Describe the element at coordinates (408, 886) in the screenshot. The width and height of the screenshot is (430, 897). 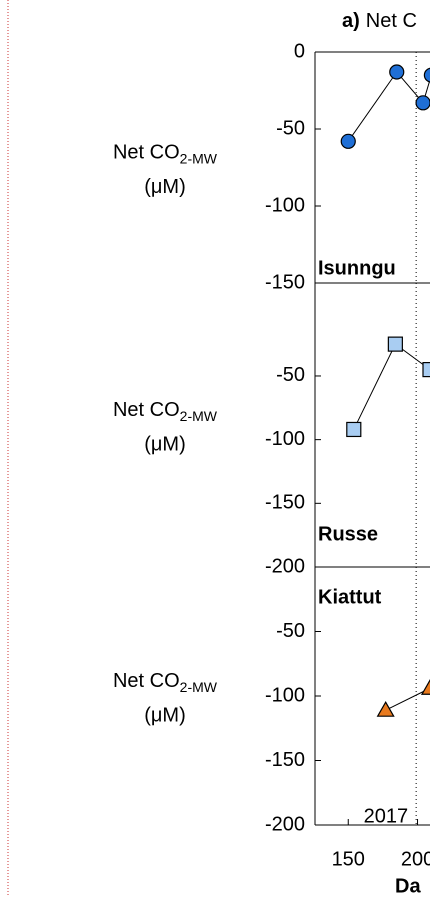
I see `x-axis-label: Da` at that location.